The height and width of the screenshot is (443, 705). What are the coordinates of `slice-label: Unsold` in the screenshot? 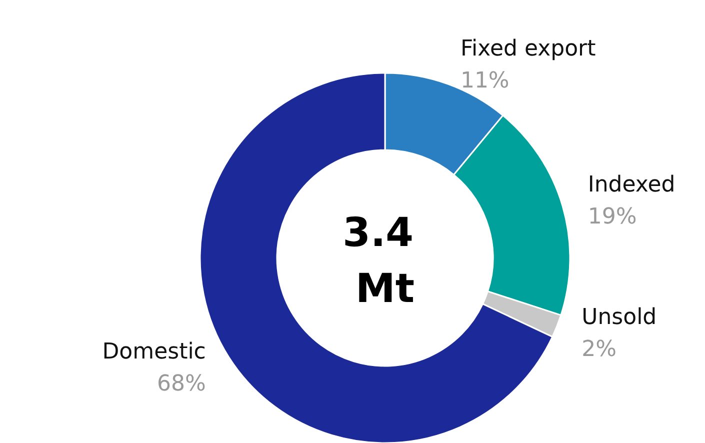 It's located at (619, 317).